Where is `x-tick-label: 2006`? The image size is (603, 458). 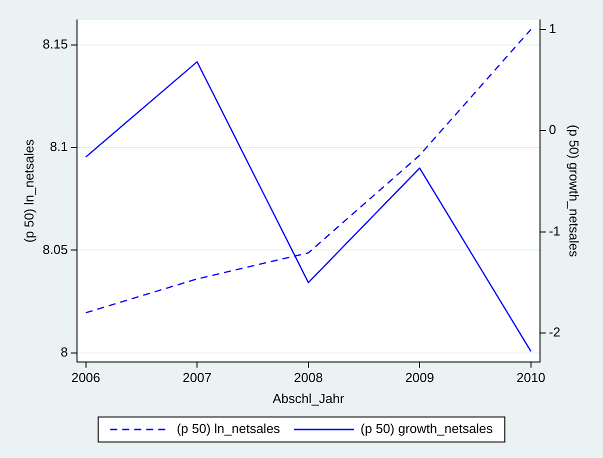
x-tick-label: 2006 is located at coordinates (85, 378).